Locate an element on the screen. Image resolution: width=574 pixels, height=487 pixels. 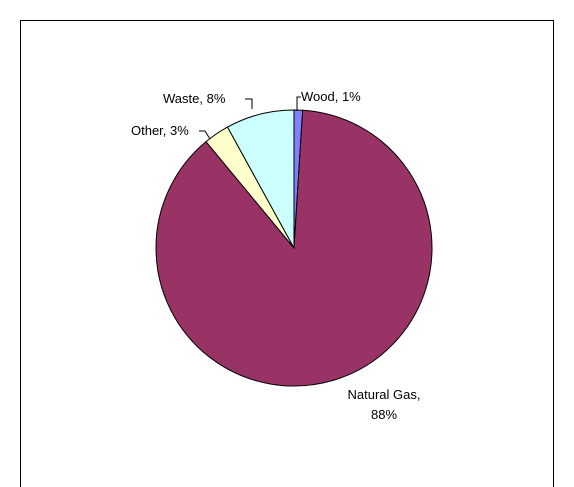
leader-line-wood is located at coordinates (298, 103).